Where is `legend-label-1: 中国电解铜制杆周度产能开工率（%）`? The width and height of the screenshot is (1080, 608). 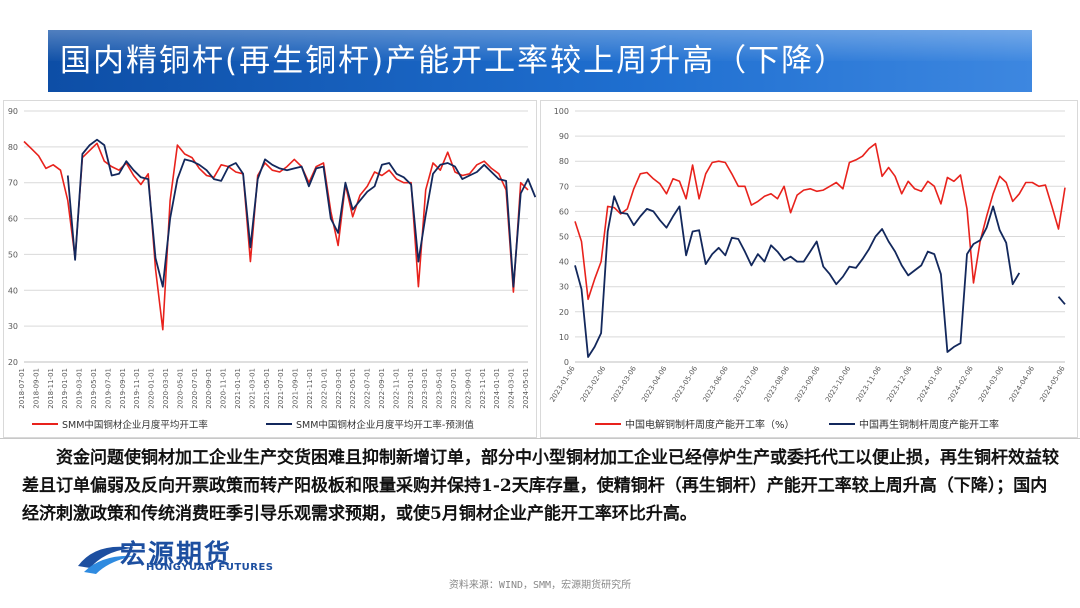
legend-label-1: 中国电解铜制杆周度产能开工率（%） is located at coordinates (710, 424).